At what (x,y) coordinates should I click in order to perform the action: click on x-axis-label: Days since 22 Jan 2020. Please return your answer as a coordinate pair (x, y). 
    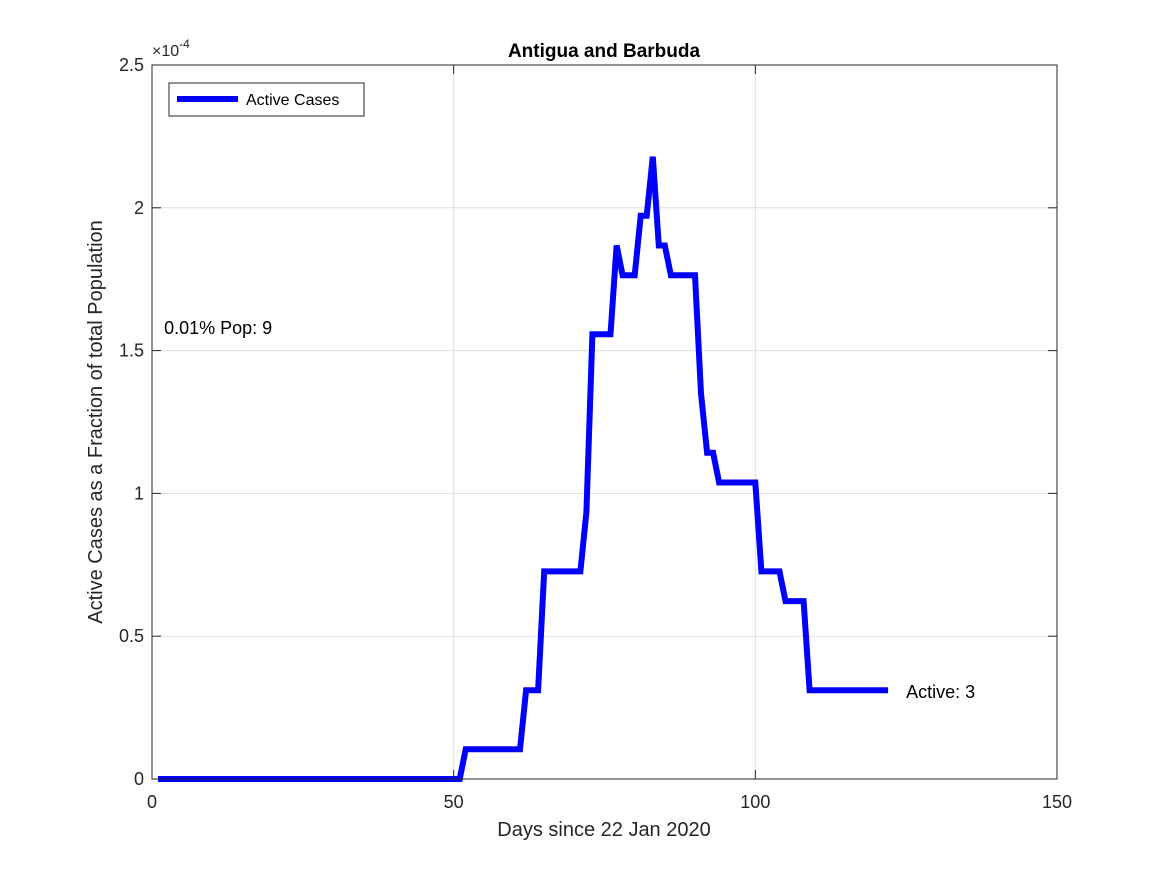
    Looking at the image, I should click on (603, 830).